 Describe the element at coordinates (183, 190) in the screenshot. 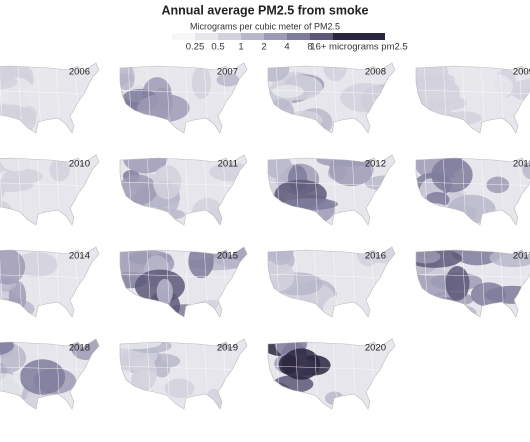

I see `map-panel: 2011` at that location.